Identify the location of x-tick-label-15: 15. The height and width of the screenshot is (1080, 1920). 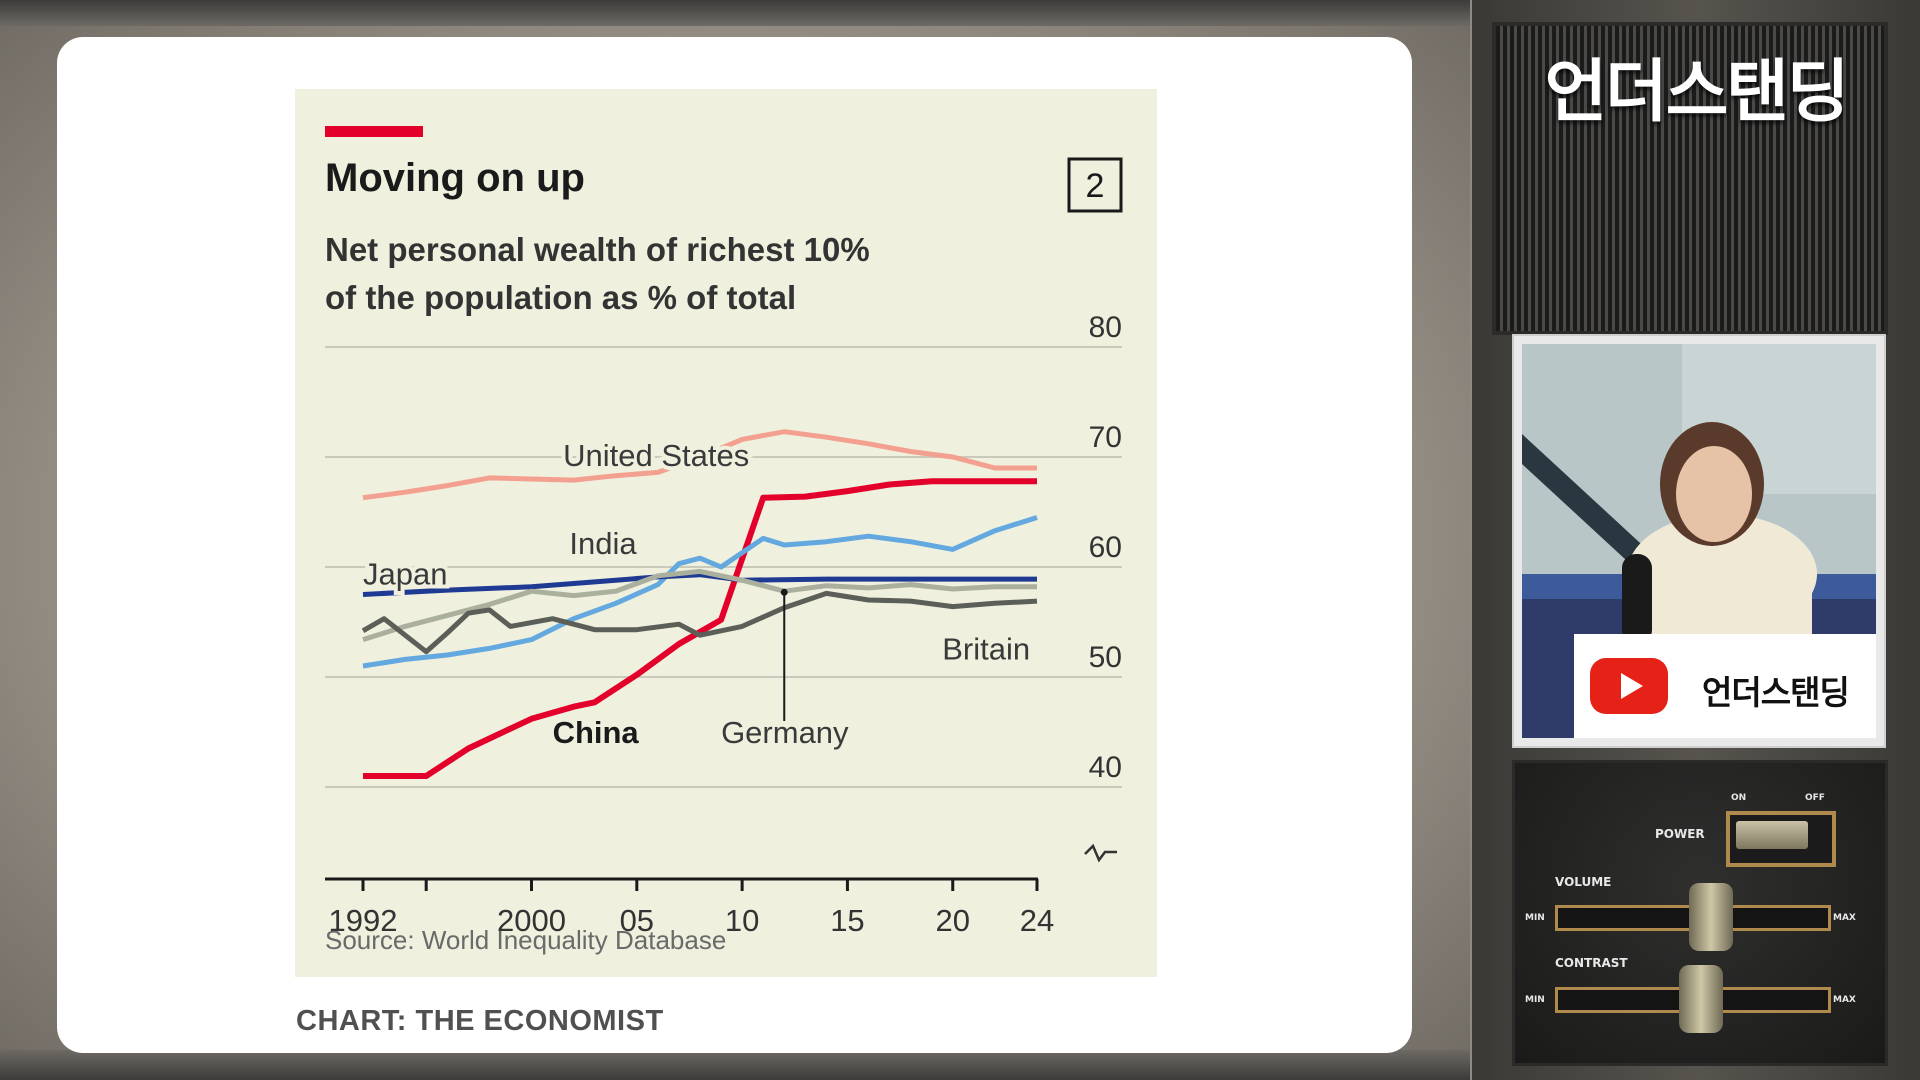
(847, 920).